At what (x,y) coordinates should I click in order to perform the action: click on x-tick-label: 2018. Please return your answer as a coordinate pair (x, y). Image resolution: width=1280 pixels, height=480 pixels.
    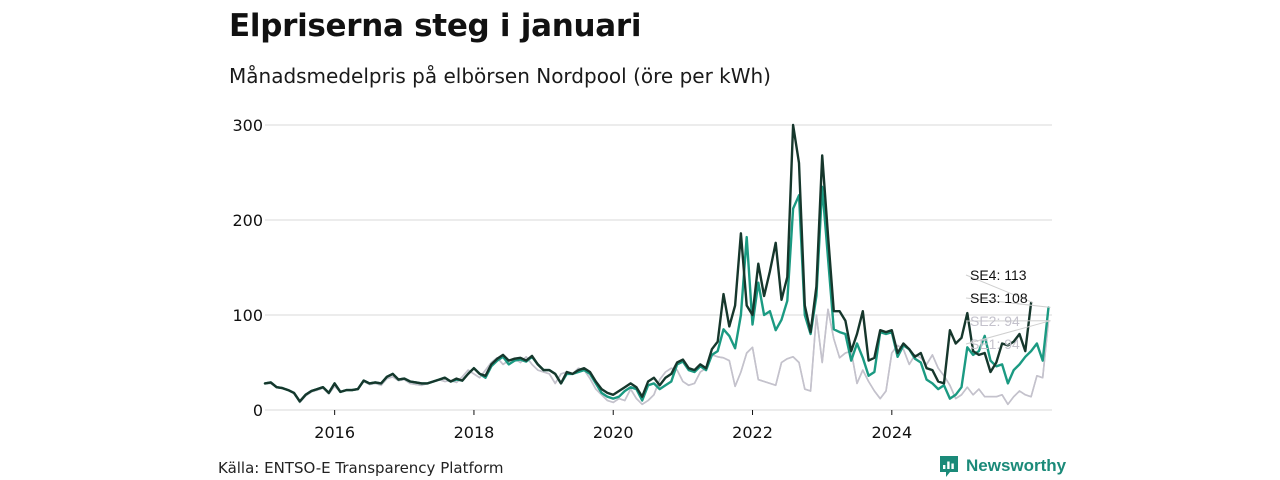
    Looking at the image, I should click on (474, 432).